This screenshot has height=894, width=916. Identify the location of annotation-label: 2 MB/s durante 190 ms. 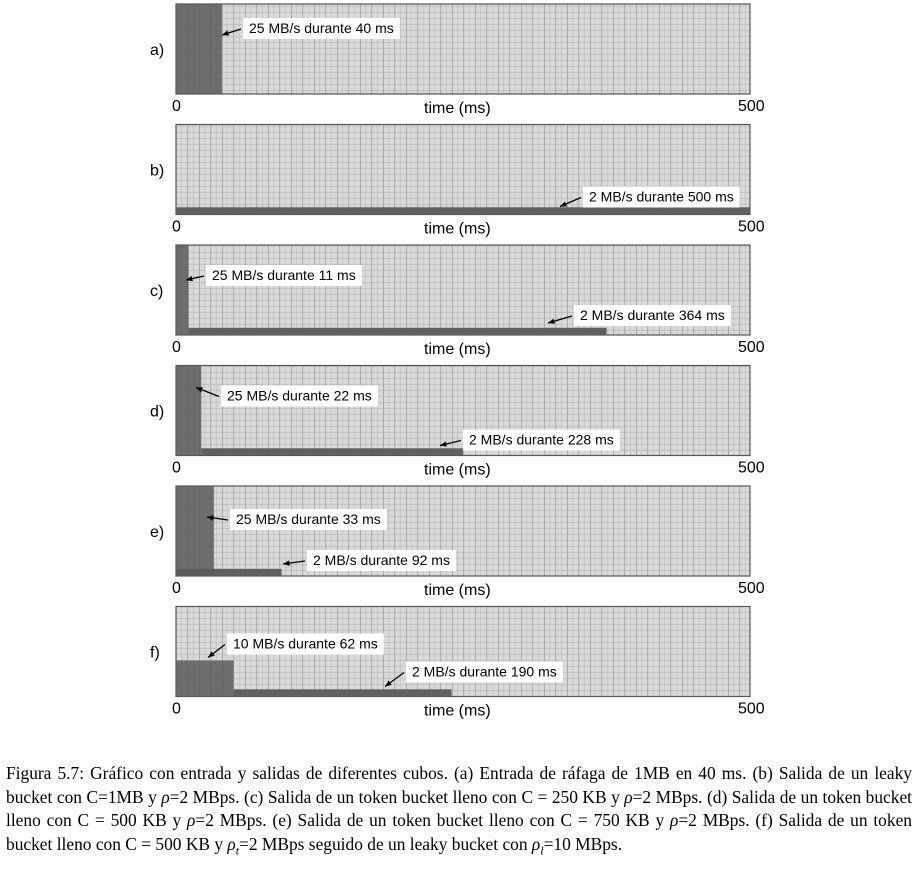
(484, 672).